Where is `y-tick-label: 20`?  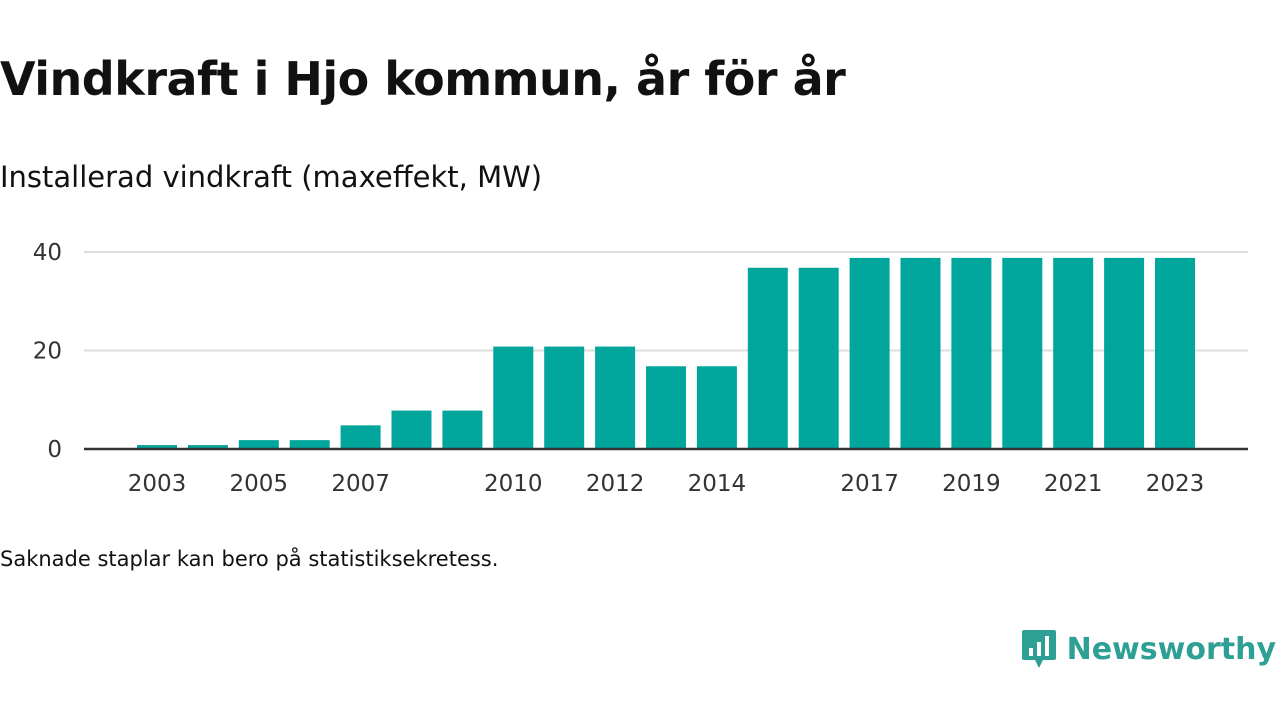 y-tick-label: 20 is located at coordinates (47, 352).